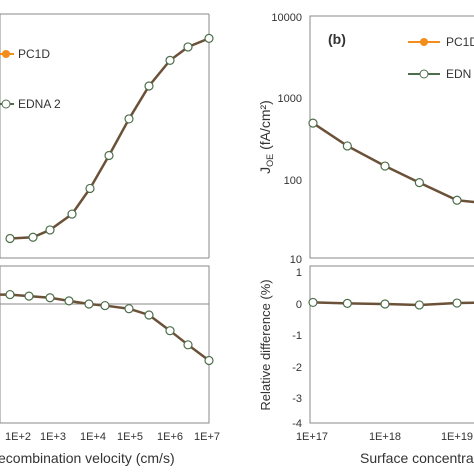 This screenshot has width=474, height=474. What do you see at coordinates (112, 437) in the screenshot?
I see `a-xticks: 1E+2 1E+3 1E+4 1E+5 1E+6 1E+7` at bounding box center [112, 437].